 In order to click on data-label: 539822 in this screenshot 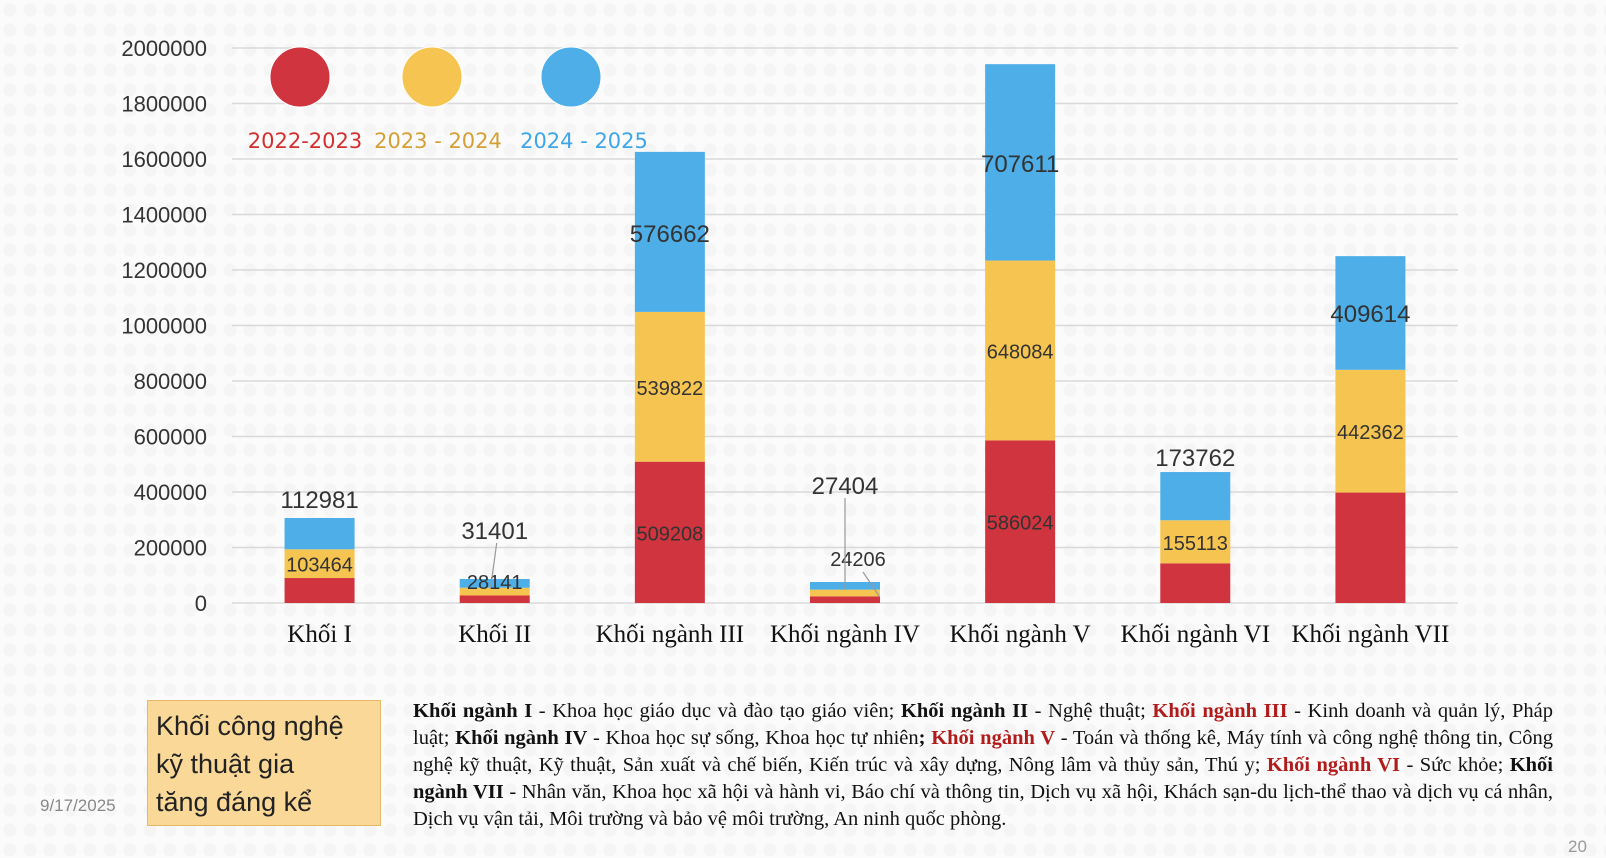, I will do `click(669, 389)`.